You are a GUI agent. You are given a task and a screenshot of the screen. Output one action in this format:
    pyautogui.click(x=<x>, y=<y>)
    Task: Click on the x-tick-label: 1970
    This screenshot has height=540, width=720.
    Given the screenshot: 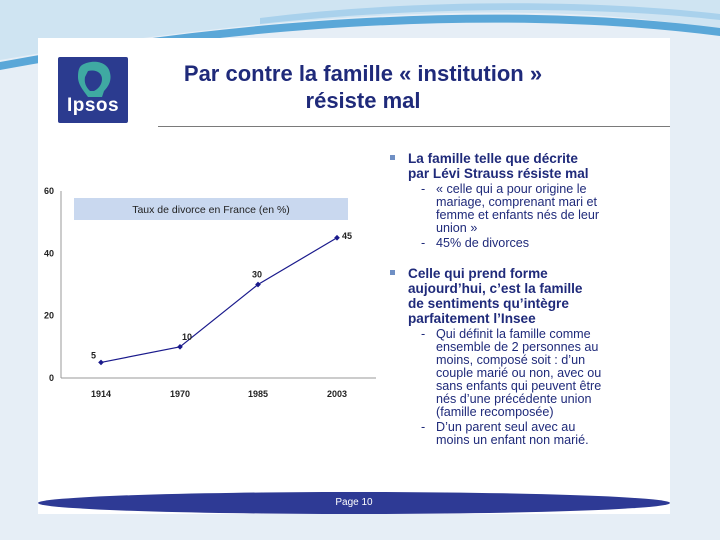 What is the action you would take?
    pyautogui.click(x=180, y=394)
    